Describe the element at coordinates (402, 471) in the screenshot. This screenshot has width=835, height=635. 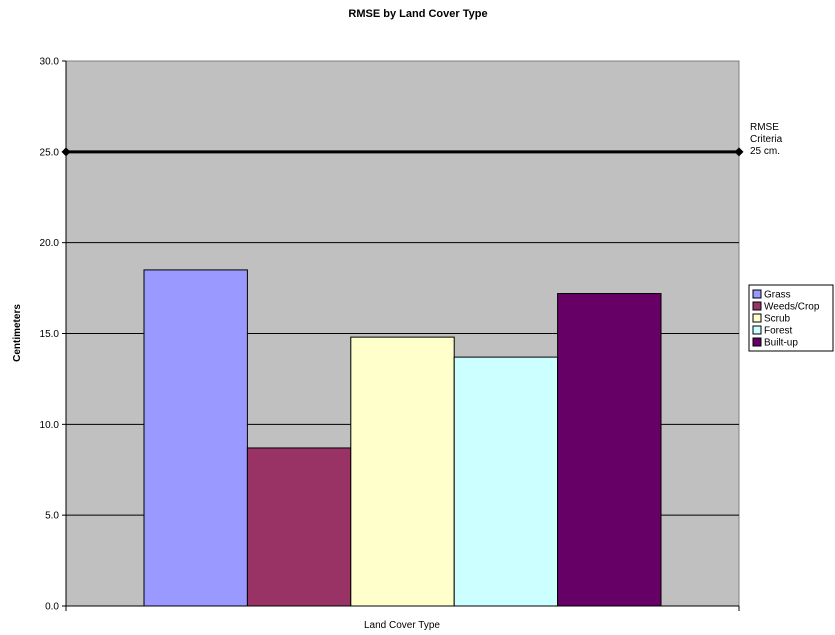
I see `bar-scrub` at that location.